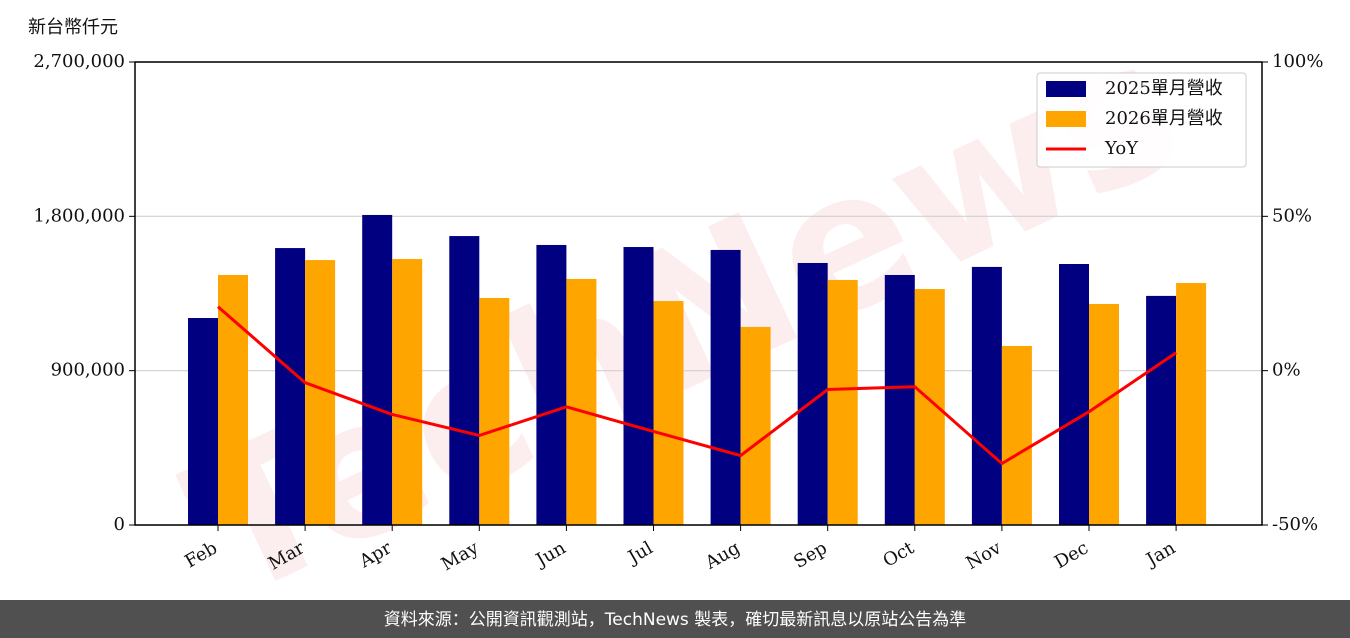  I want to click on legend-box, so click(1141, 120).